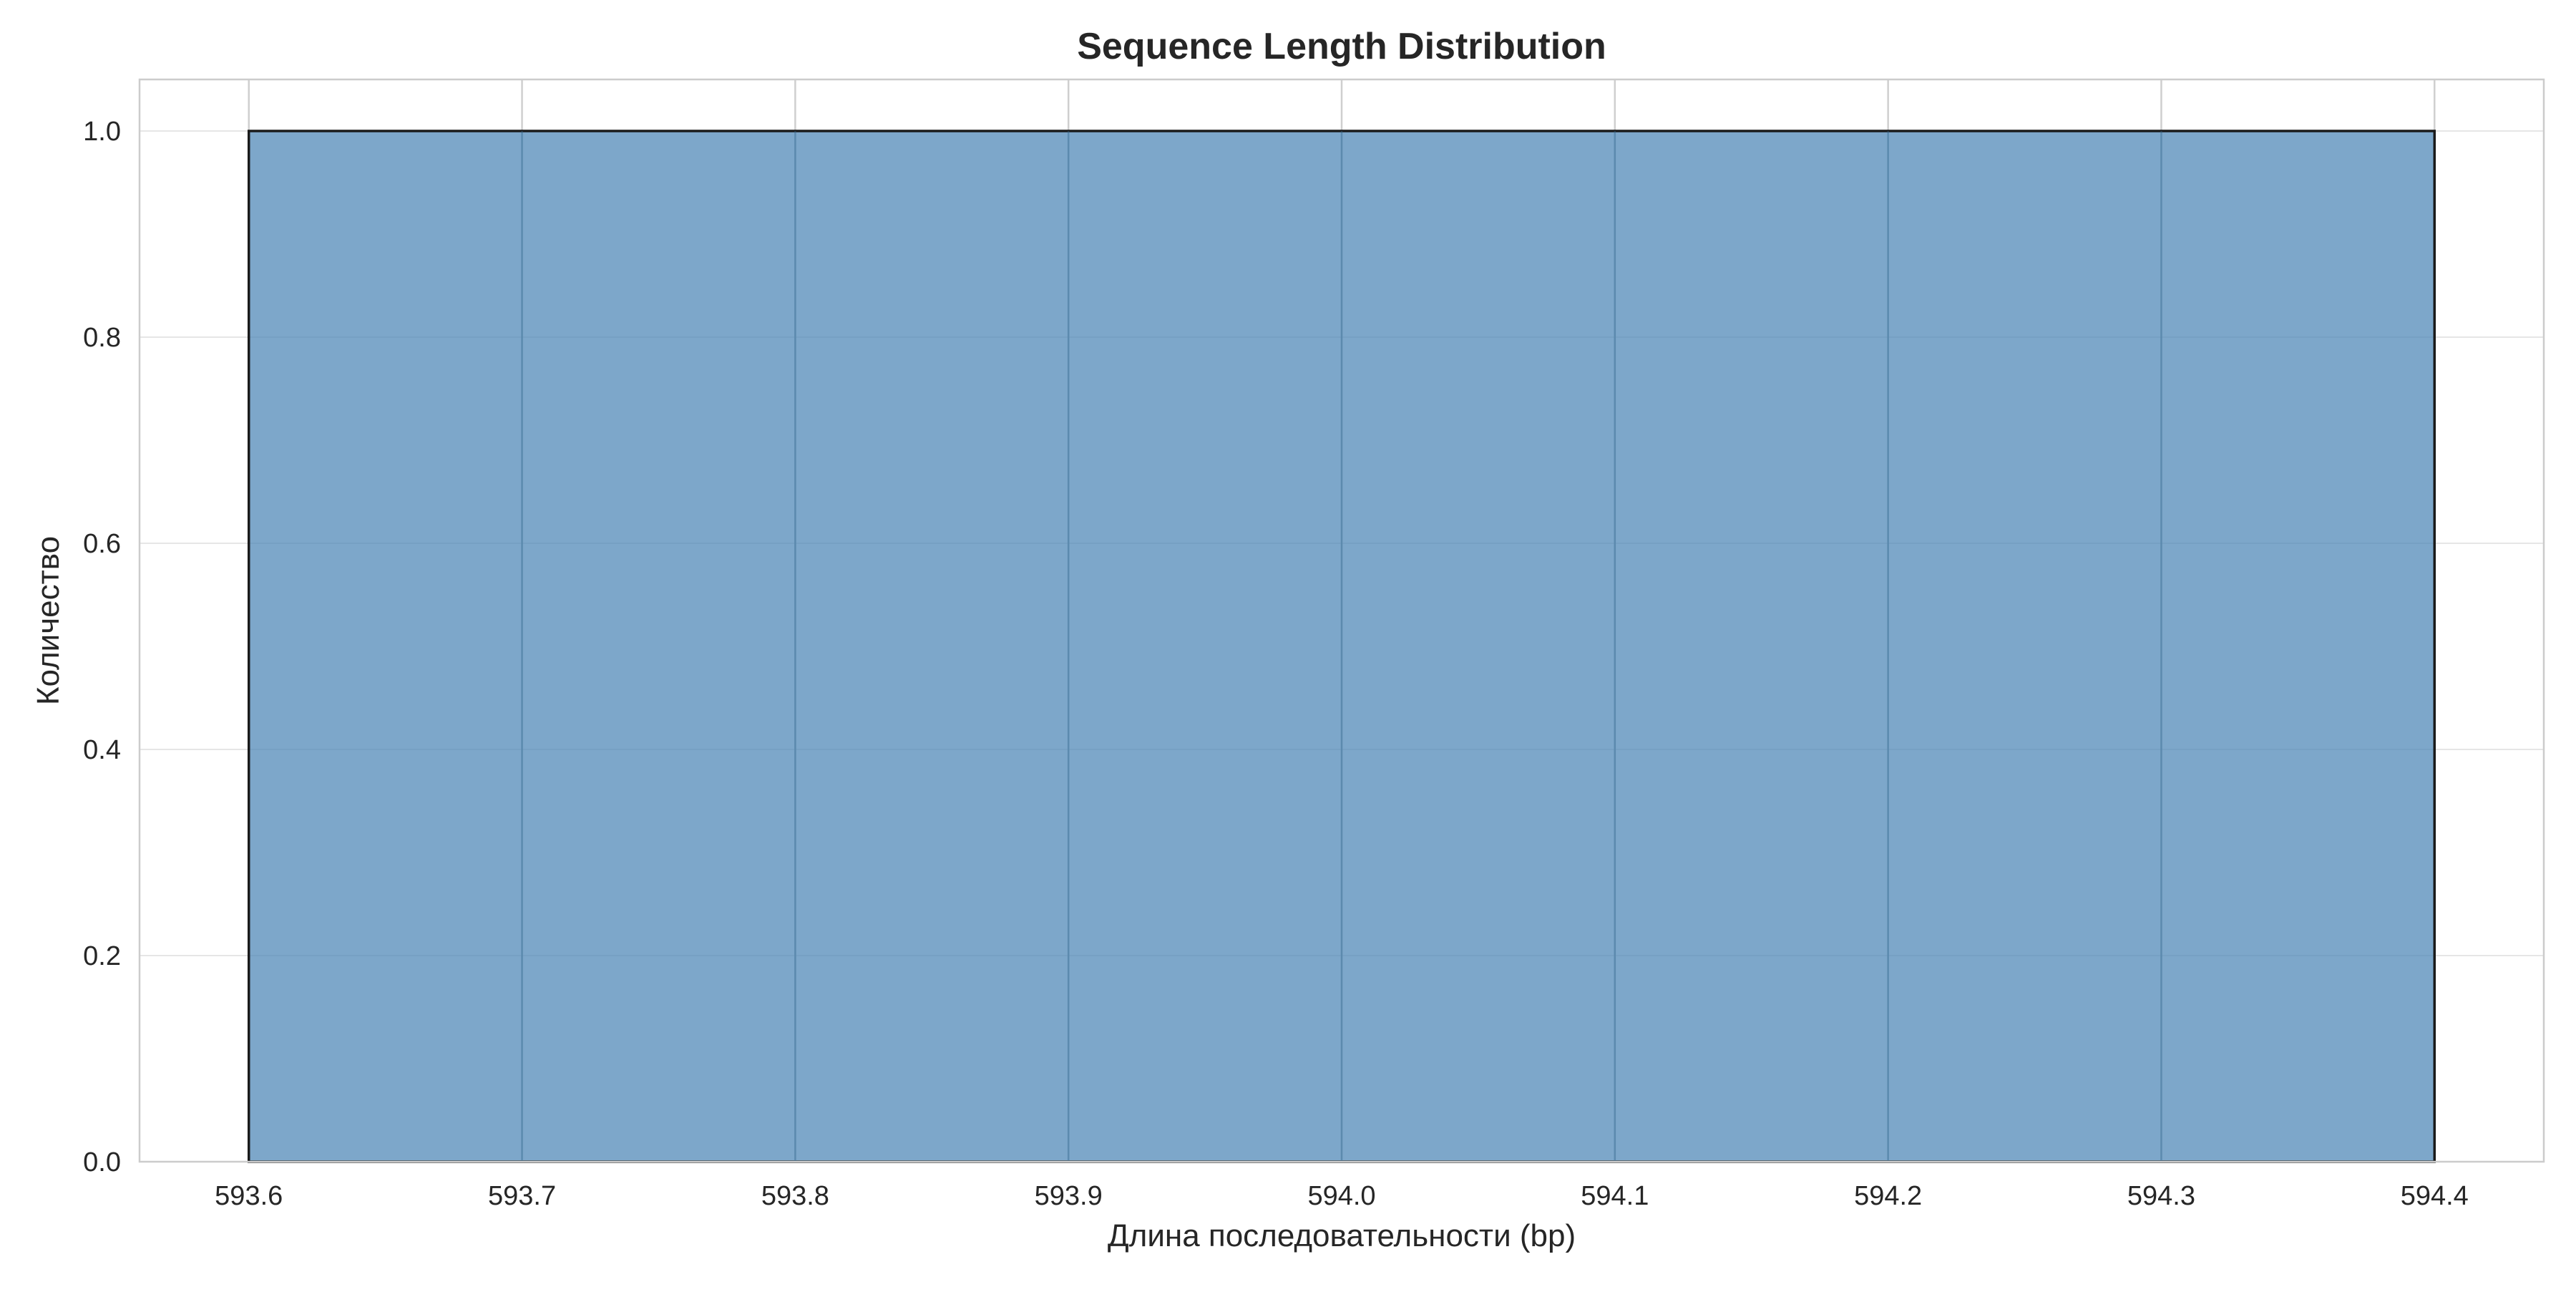 The height and width of the screenshot is (1292, 2576). Describe the element at coordinates (102, 647) in the screenshot. I see `y-tick-labels: 0.0 0.2 0.4 0.6 0.8 1.0` at that location.